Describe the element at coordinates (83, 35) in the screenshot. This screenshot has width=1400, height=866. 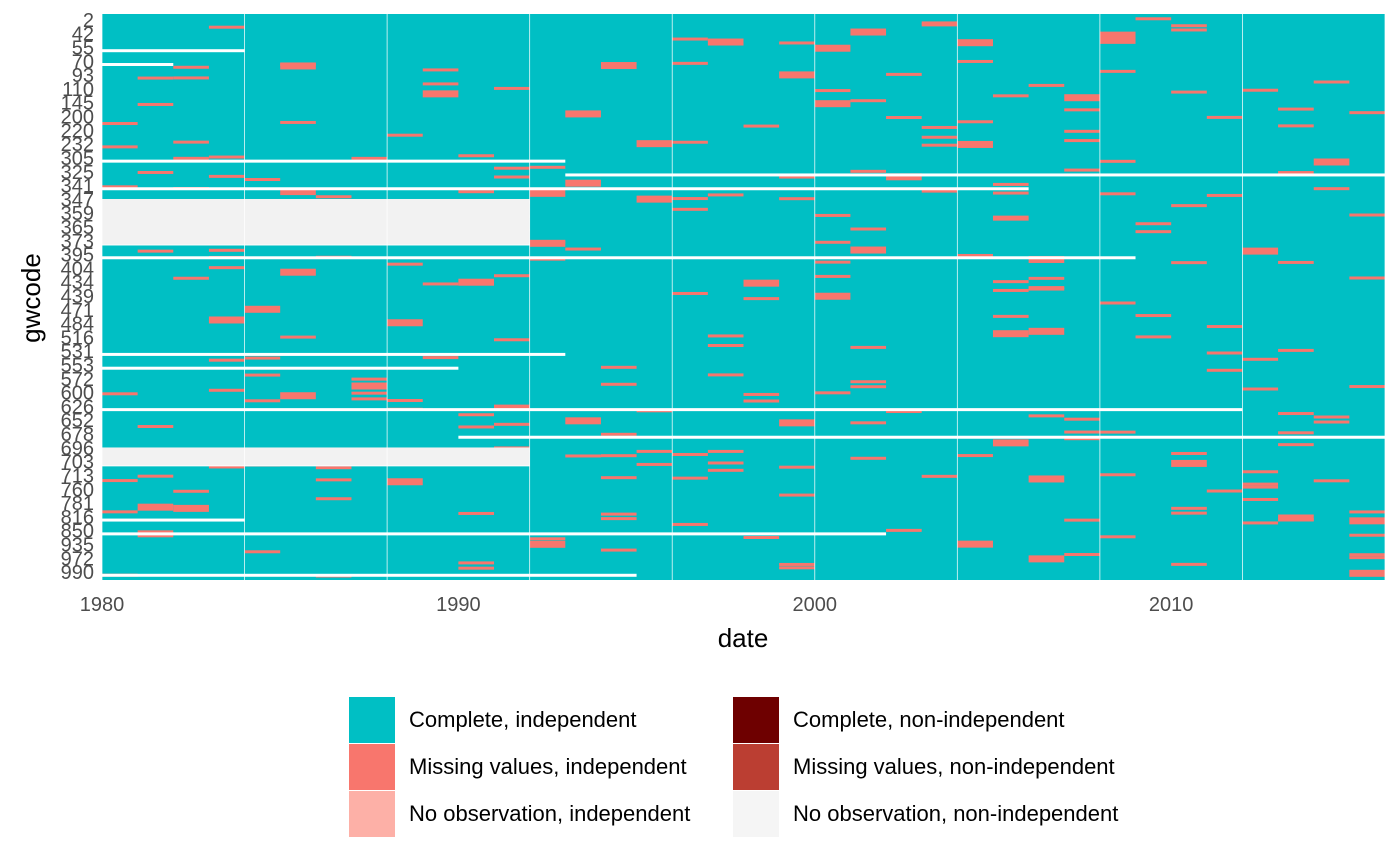
I see `y-tick-label: 42` at that location.